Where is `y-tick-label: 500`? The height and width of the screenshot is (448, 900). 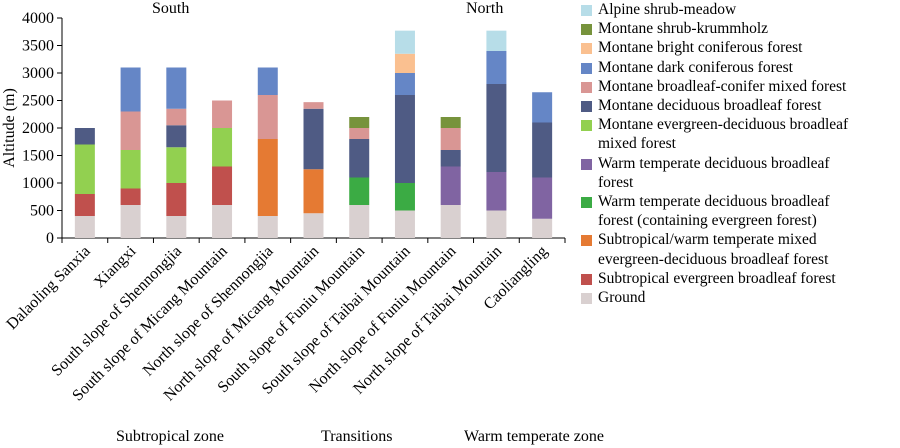 y-tick-label: 500 is located at coordinates (42, 211).